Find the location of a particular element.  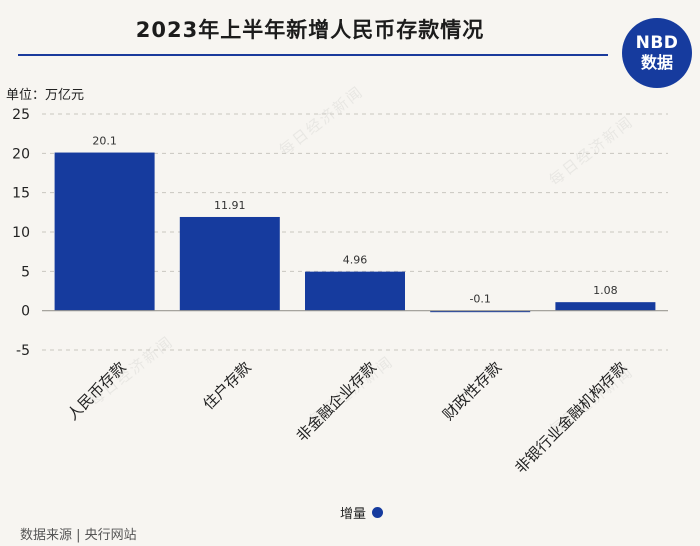

x-category-label: 人民币存款 is located at coordinates (97, 391).